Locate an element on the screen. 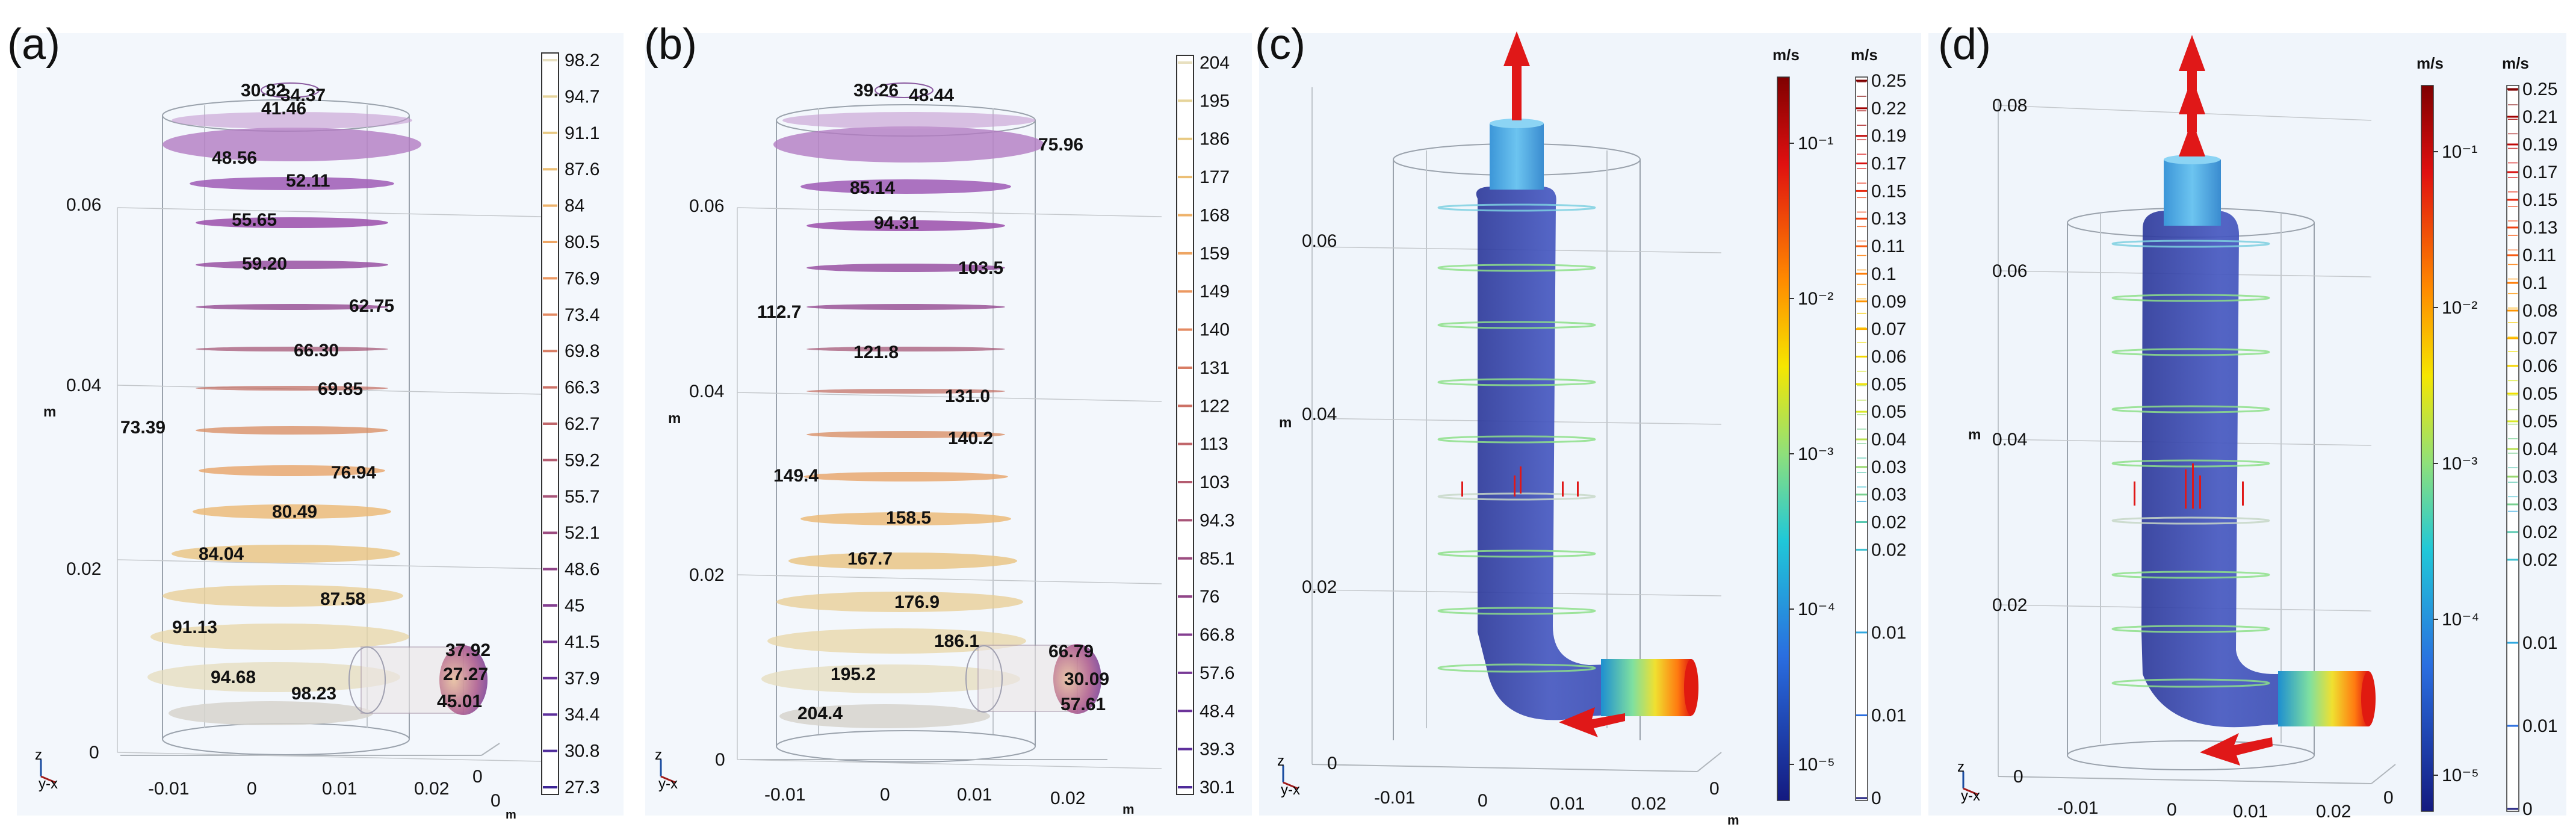 Image resolution: width=2576 pixels, height=839 pixels. axis-triad-b: z y-x is located at coordinates (667, 769).